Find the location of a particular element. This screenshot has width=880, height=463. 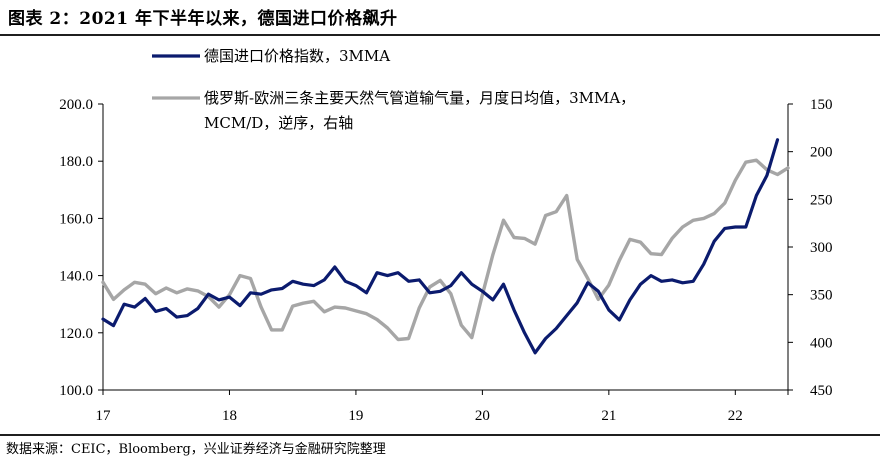

y-left-tick-label: 140.0 is located at coordinates (76, 277).